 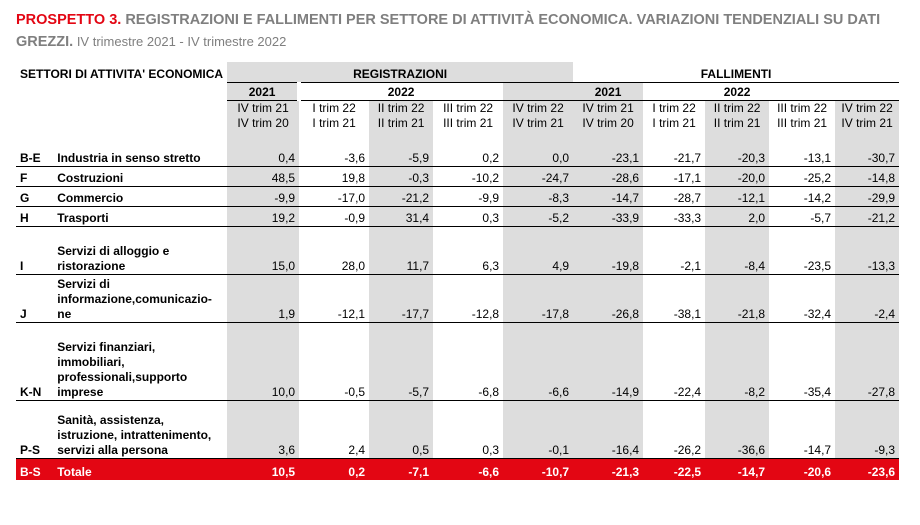 What do you see at coordinates (263, 361) in the screenshot?
I see `reg-value-cell: 10,0` at bounding box center [263, 361].